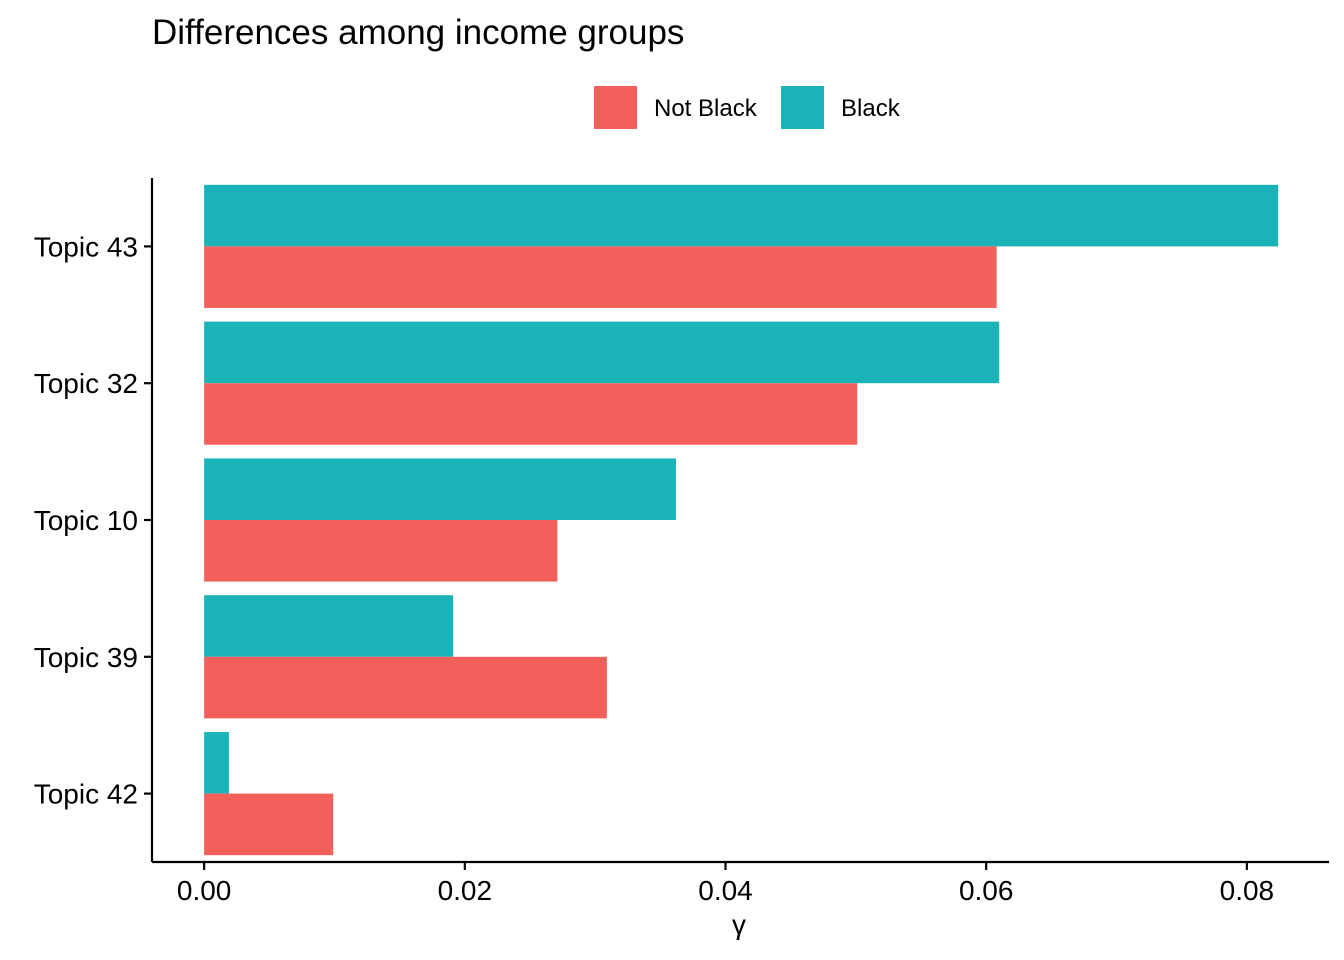  I want to click on y-tick-label-topic-32: Topic 32, so click(86, 383).